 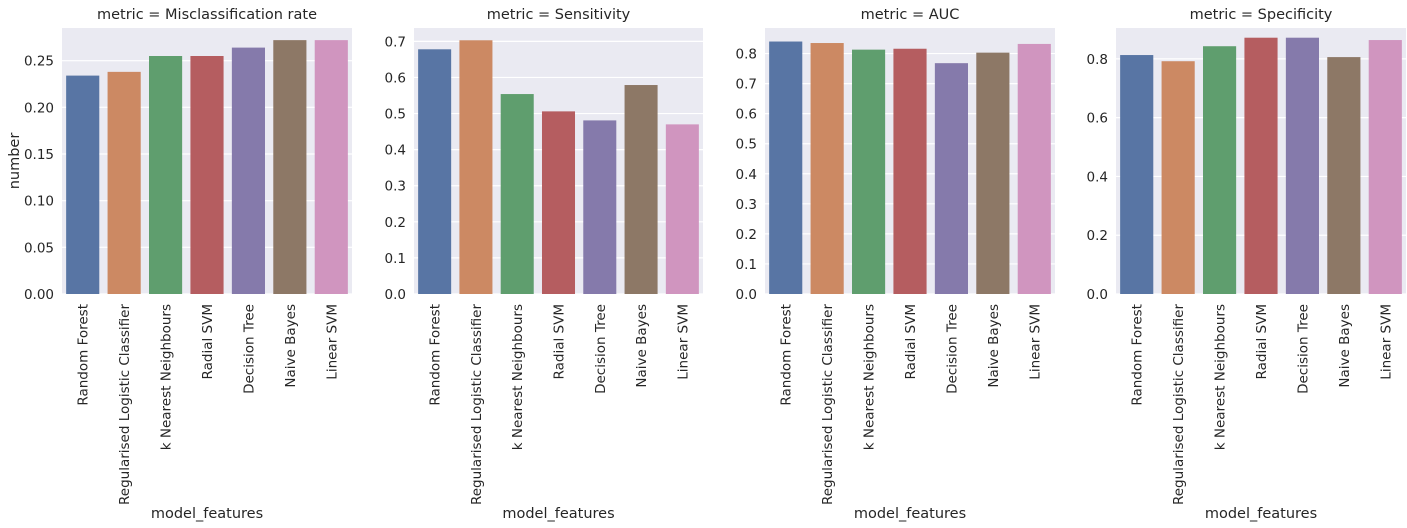 What do you see at coordinates (39, 108) in the screenshot?
I see `y-tick-label: 0.20` at bounding box center [39, 108].